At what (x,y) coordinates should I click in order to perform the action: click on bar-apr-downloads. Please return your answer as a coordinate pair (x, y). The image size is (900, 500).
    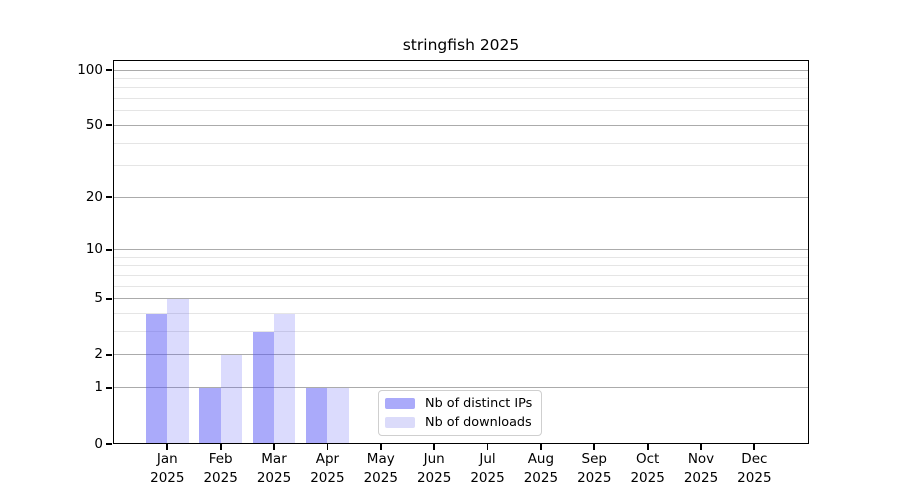
    Looking at the image, I should click on (338, 415).